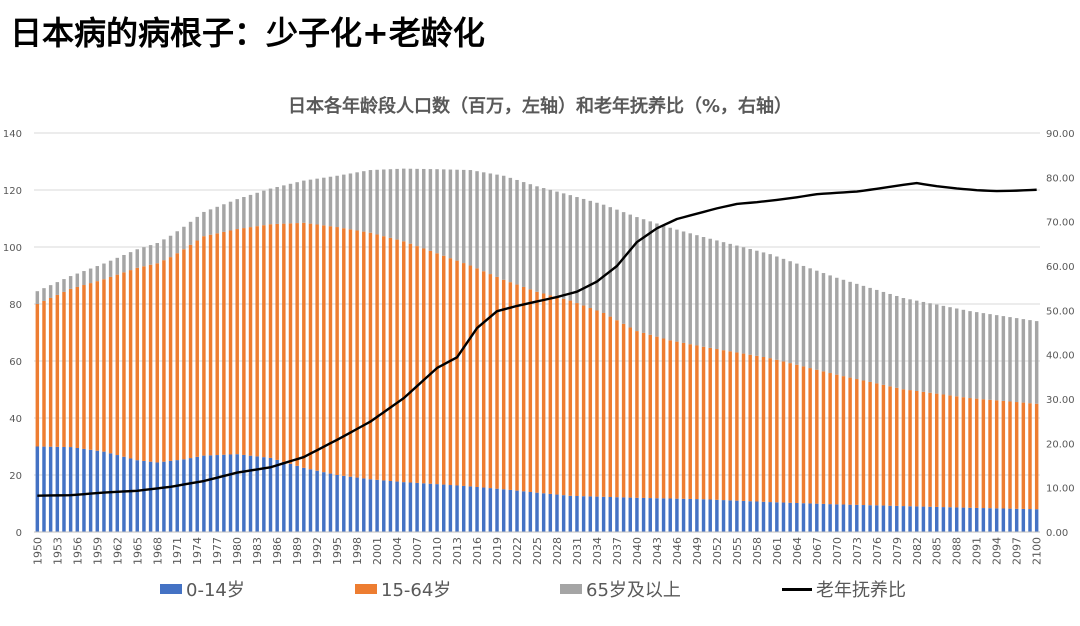 The height and width of the screenshot is (626, 1080). Describe the element at coordinates (1017, 551) in the screenshot. I see `x-tick-label: 2097` at that location.